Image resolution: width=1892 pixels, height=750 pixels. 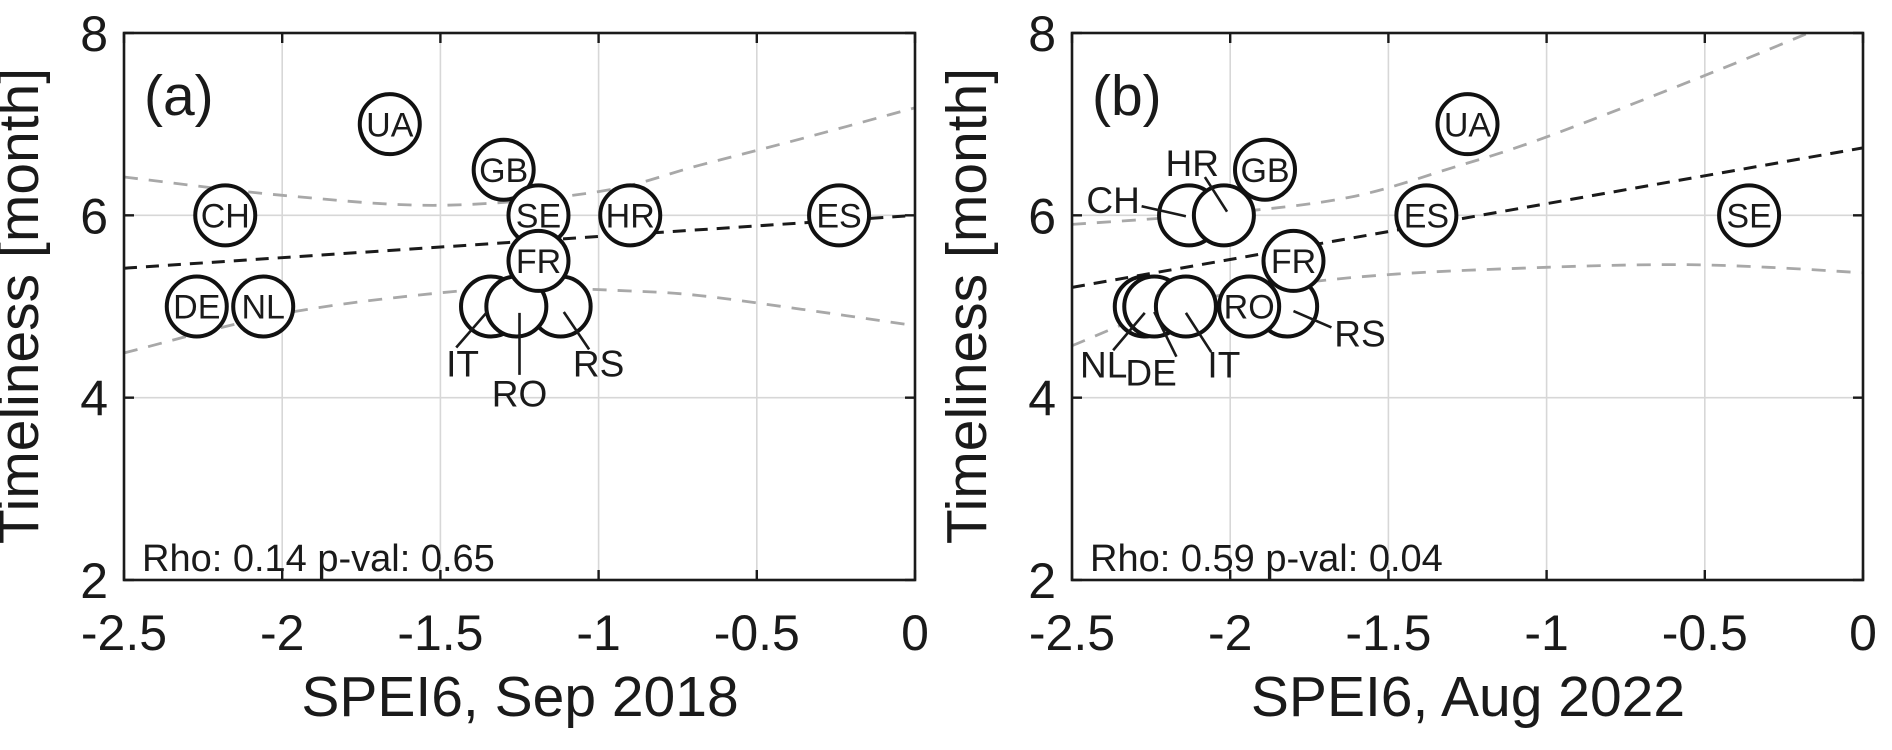 I want to click on panel-letter-a: (a), so click(x=179, y=96).